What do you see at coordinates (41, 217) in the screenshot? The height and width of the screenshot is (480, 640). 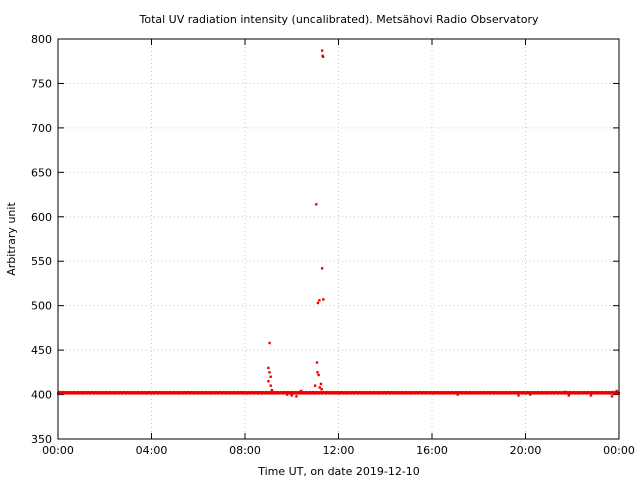 I see `y-tick-label: 600` at bounding box center [41, 217].